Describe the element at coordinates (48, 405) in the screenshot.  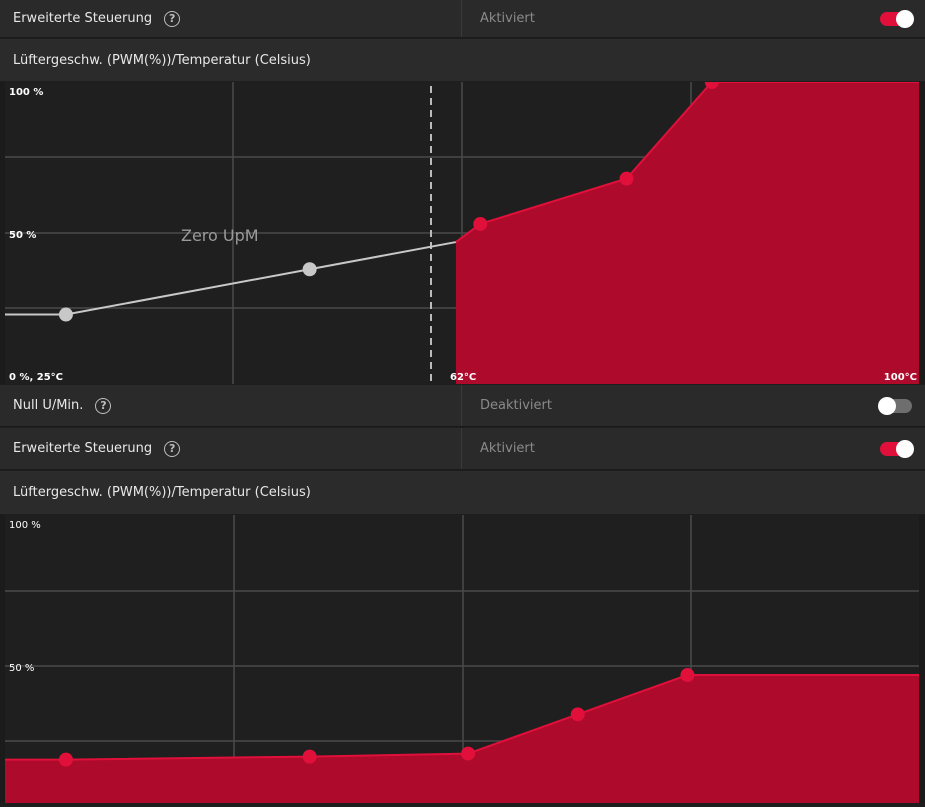
I see `zero-rpm-label: Null U/Min.` at that location.